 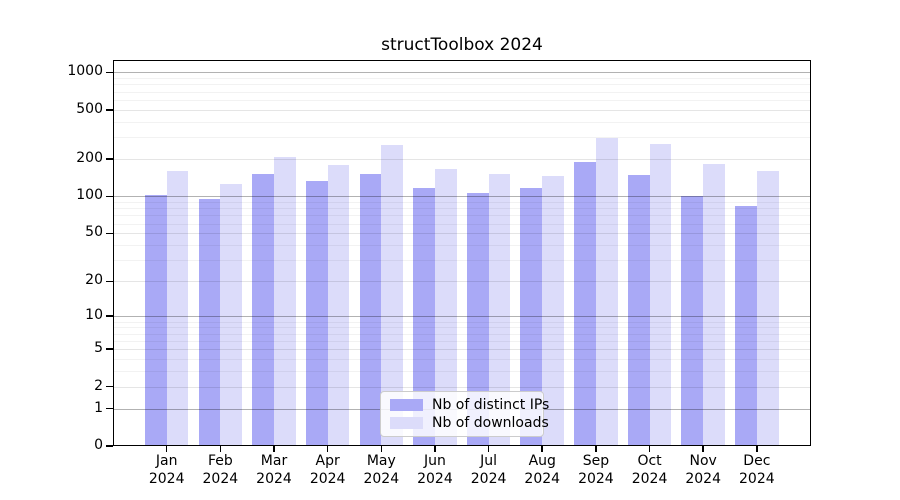 What do you see at coordinates (167, 470) in the screenshot?
I see `x-tick-label: Jan 2024` at bounding box center [167, 470].